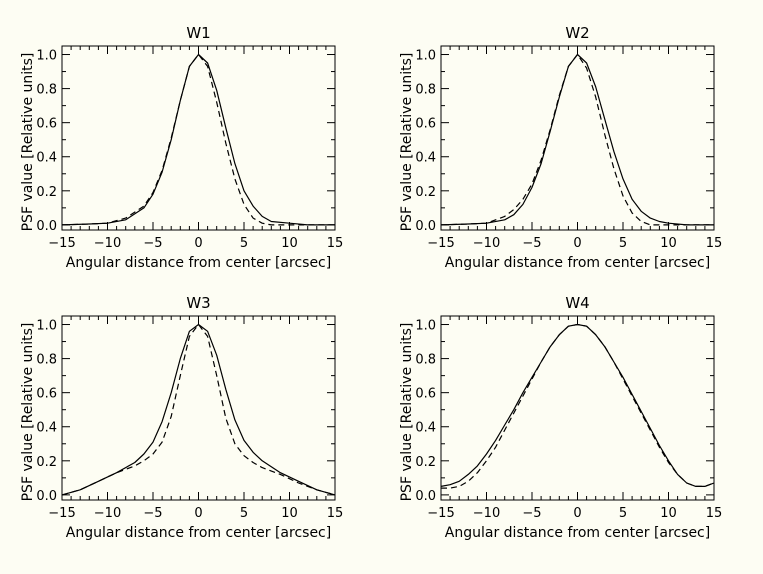 The height and width of the screenshot is (574, 763). What do you see at coordinates (198, 303) in the screenshot?
I see `panel-title: W3` at bounding box center [198, 303].